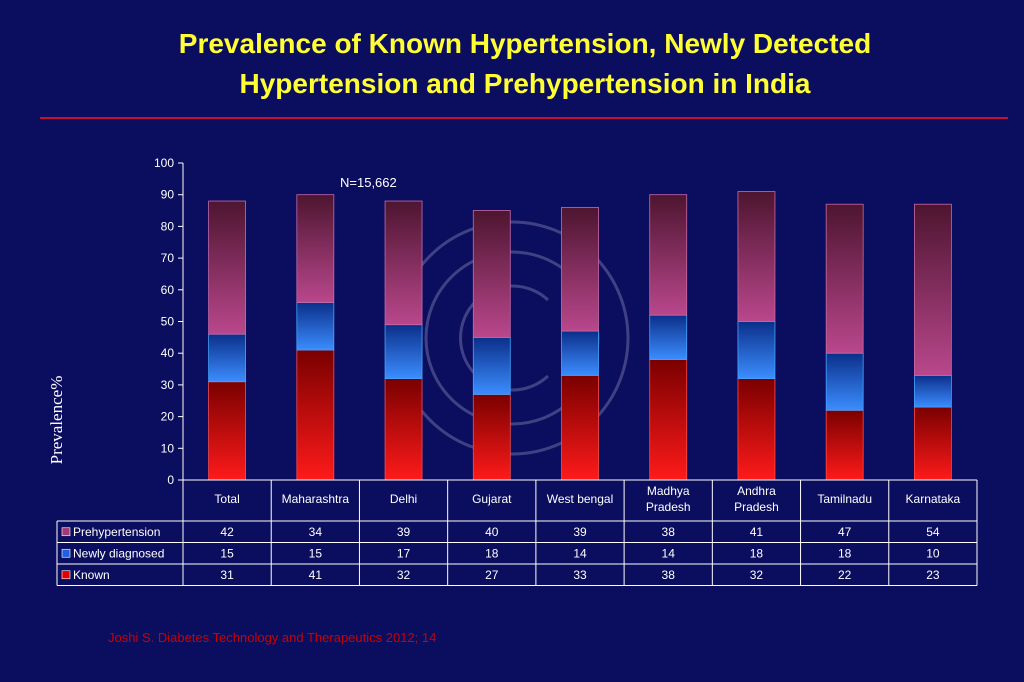 The width and height of the screenshot is (1024, 682). Describe the element at coordinates (168, 226) in the screenshot. I see `y-tick-label: 80` at that location.